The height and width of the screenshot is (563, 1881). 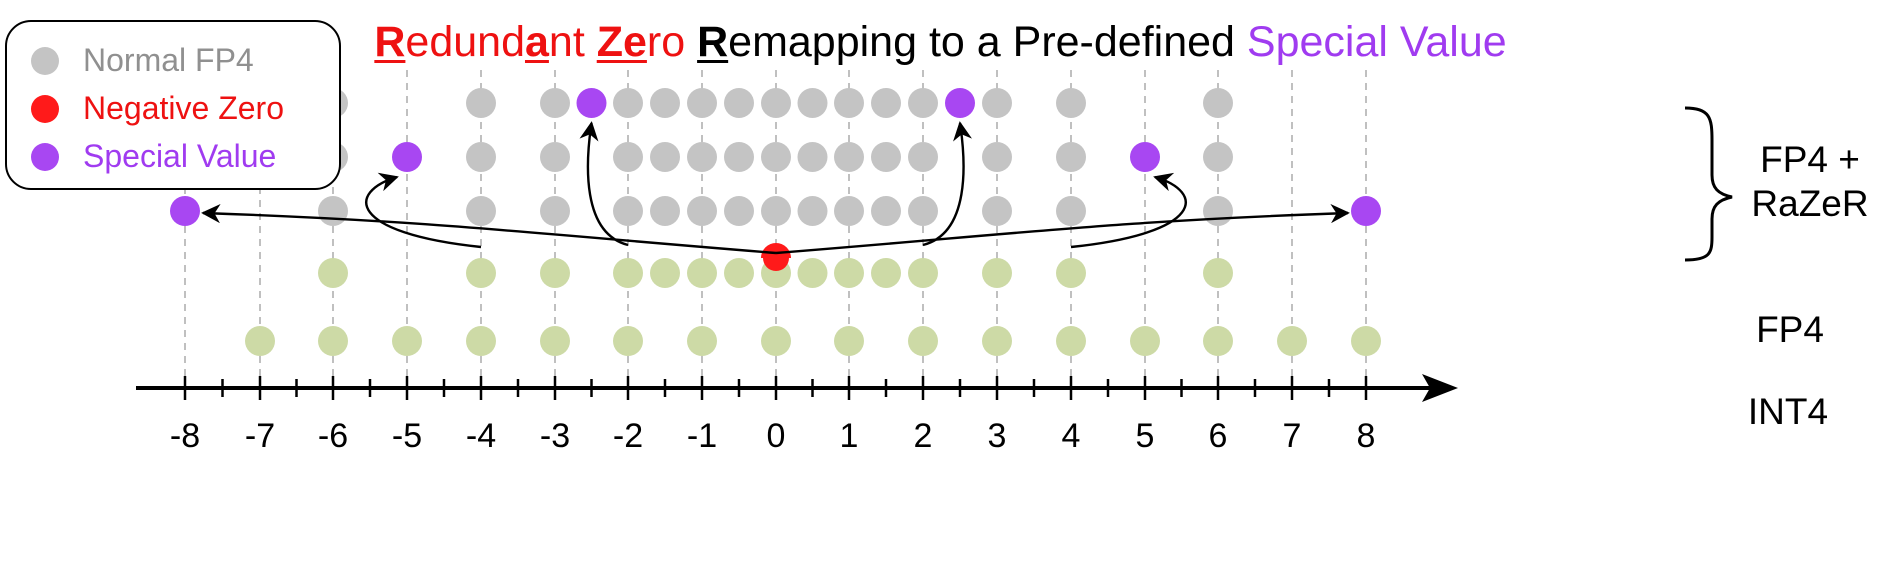 I want to click on axis-tick-label: -8, so click(x=185, y=436).